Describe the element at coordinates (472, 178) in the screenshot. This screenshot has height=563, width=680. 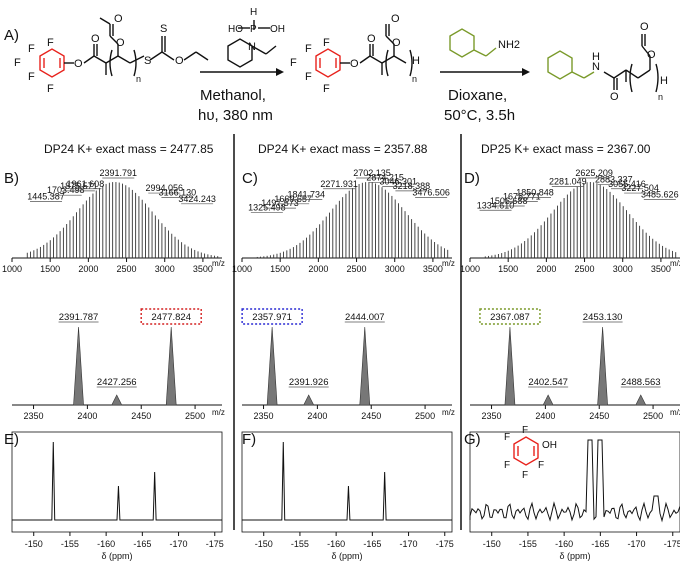
I see `panel-label-d: D)` at that location.